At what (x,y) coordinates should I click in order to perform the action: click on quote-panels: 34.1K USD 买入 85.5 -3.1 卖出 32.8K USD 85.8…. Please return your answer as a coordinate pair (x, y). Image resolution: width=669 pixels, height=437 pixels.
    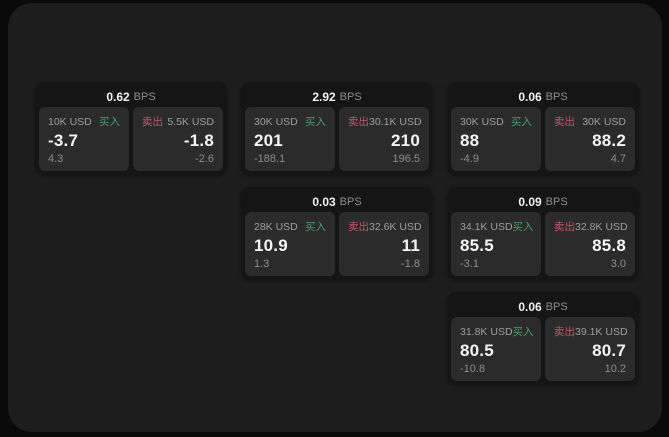
    Looking at the image, I should click on (543, 244).